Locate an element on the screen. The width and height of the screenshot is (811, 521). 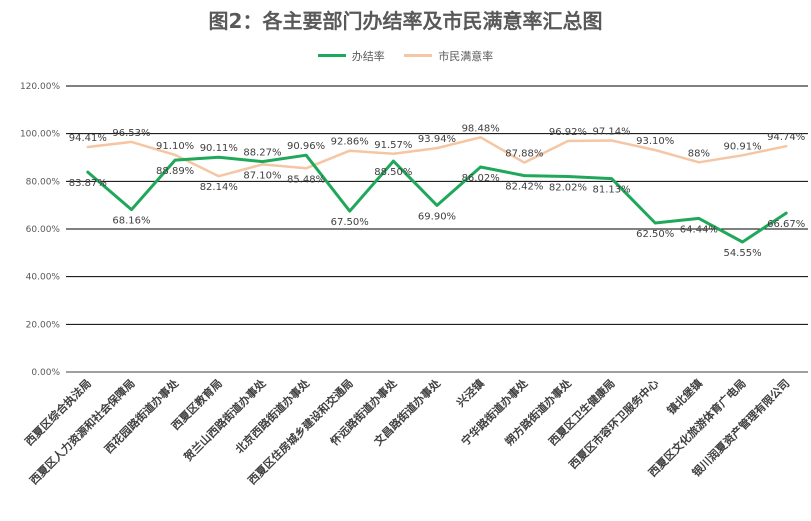
y-tick-label: 60.00% is located at coordinates (43, 230).